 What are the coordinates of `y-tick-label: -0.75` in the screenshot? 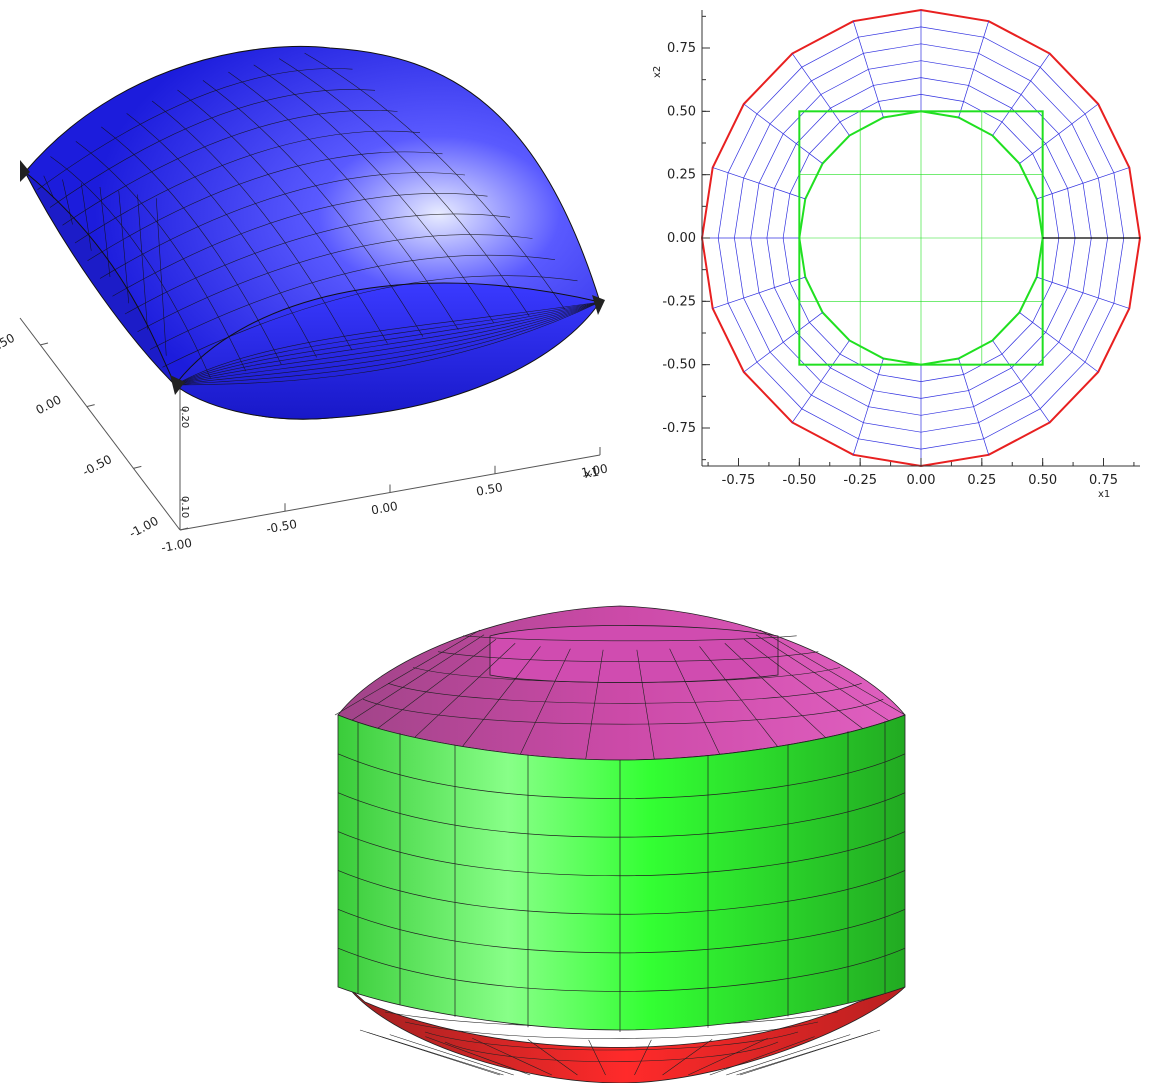 It's located at (679, 428).